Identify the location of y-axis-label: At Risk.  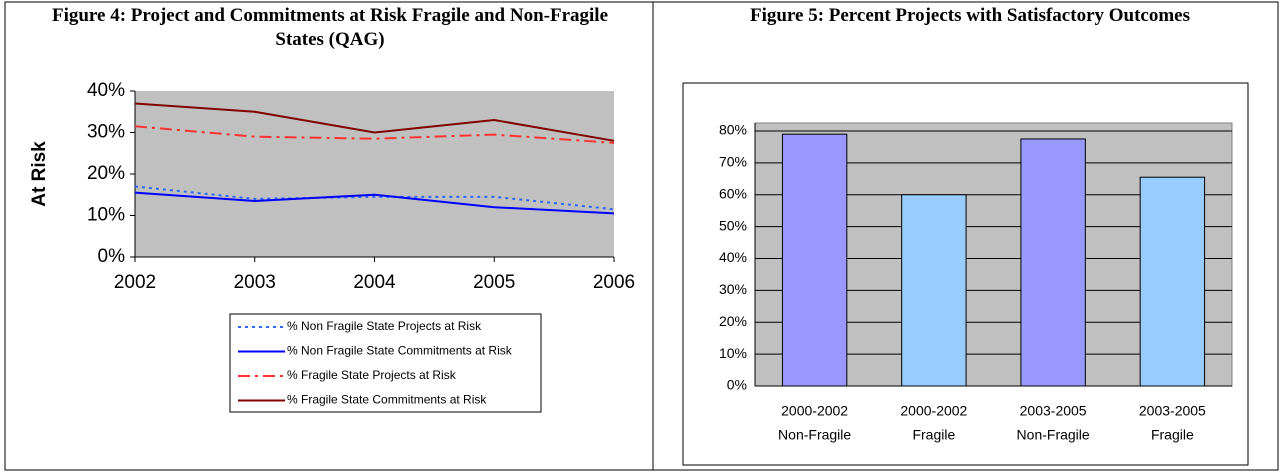
(39, 174).